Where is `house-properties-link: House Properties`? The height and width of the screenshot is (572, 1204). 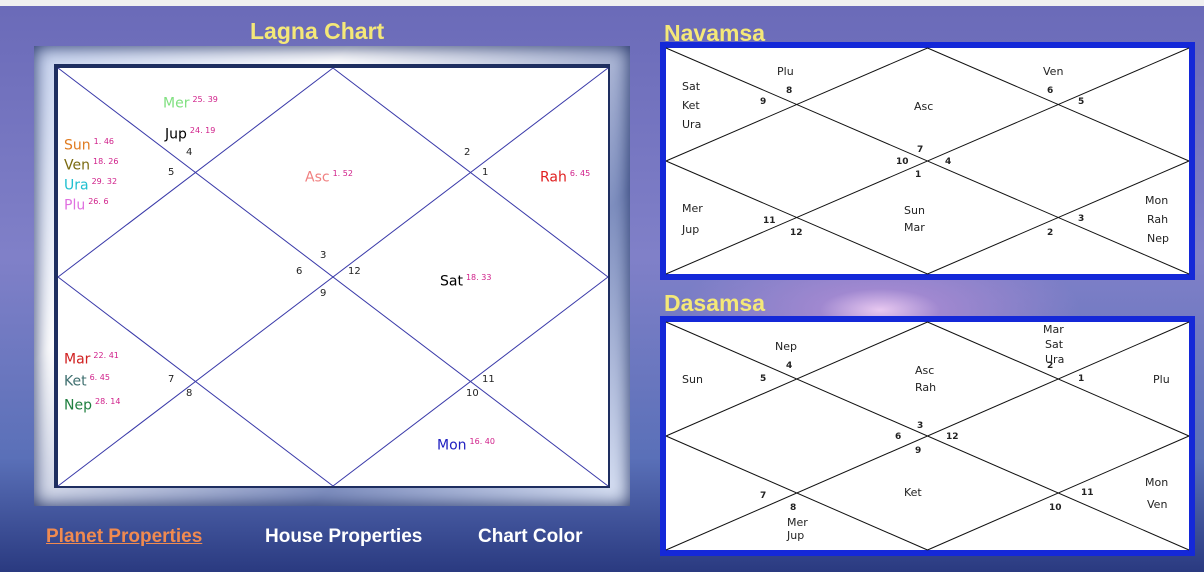 house-properties-link: House Properties is located at coordinates (344, 536).